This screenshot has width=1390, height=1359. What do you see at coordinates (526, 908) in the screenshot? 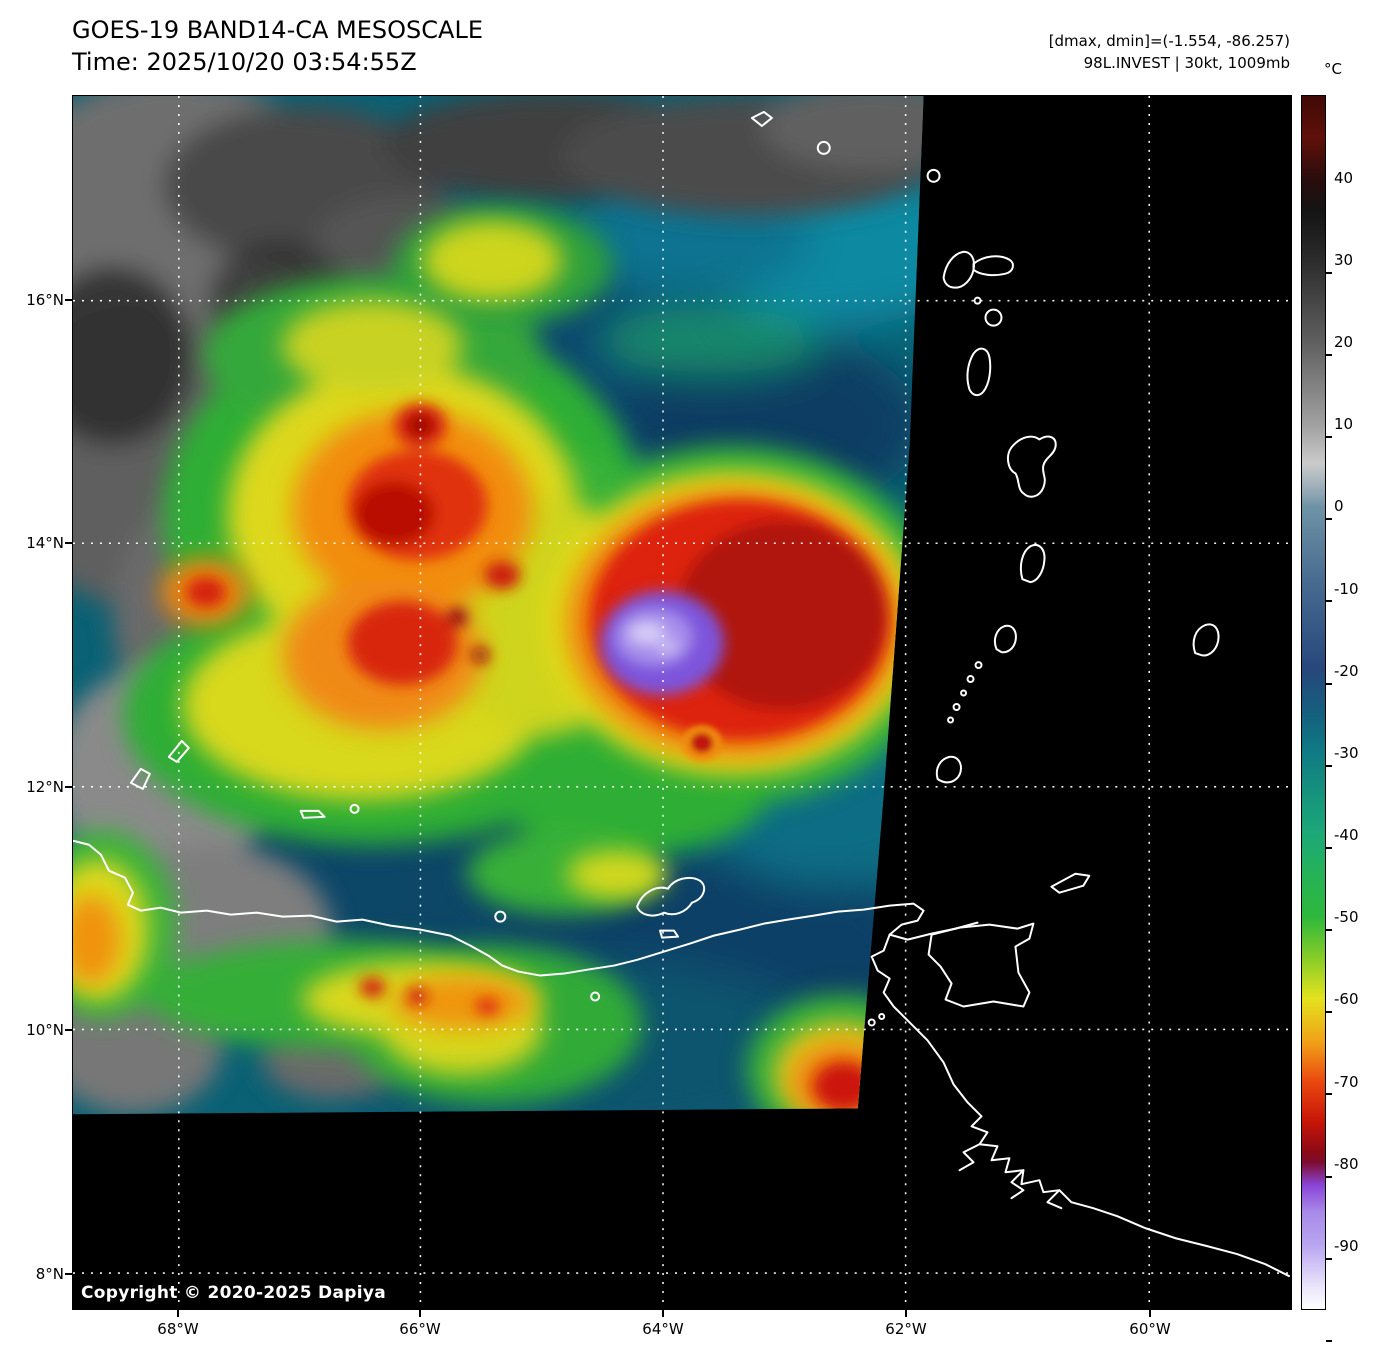
I see `venezuela-coastline` at bounding box center [526, 908].